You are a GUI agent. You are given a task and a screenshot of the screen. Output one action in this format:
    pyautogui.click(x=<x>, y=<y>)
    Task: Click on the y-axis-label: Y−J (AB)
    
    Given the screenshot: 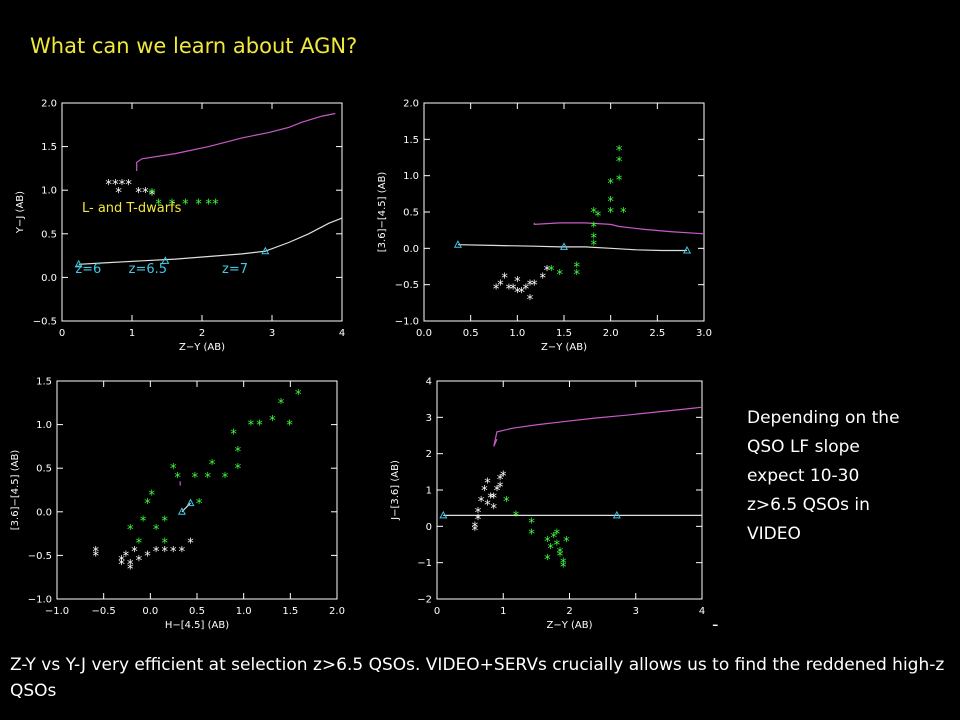 What is the action you would take?
    pyautogui.click(x=20, y=212)
    